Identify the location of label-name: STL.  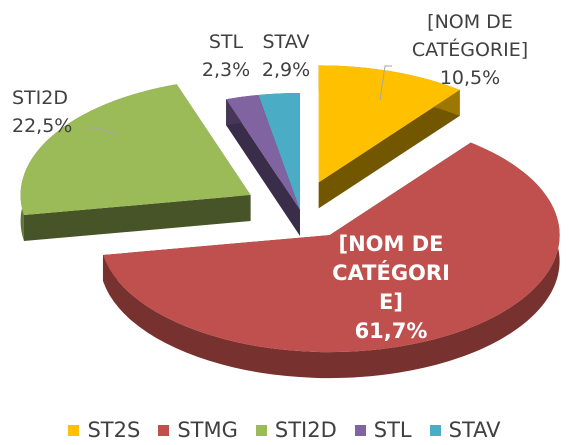
(226, 42).